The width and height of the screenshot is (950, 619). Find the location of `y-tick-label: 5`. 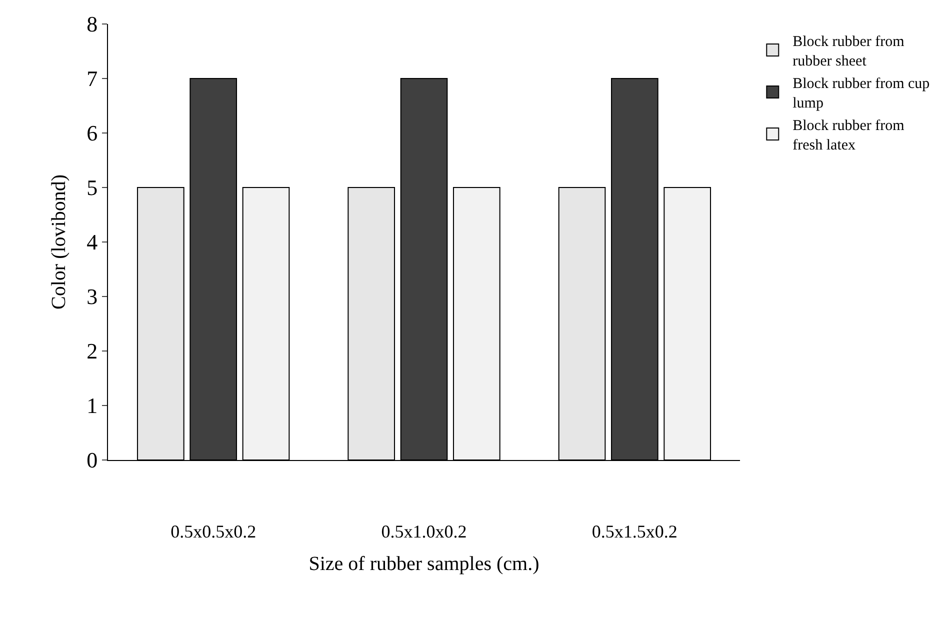

y-tick-label: 5 is located at coordinates (92, 187).